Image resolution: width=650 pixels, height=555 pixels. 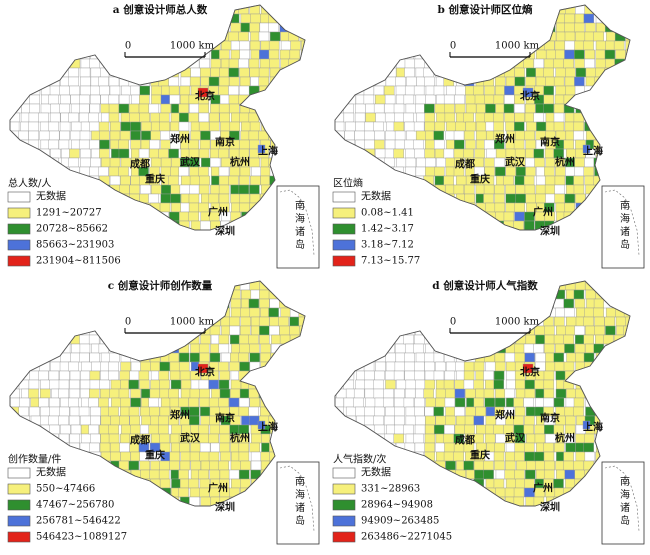 I want to click on capital-region, so click(x=528, y=368).